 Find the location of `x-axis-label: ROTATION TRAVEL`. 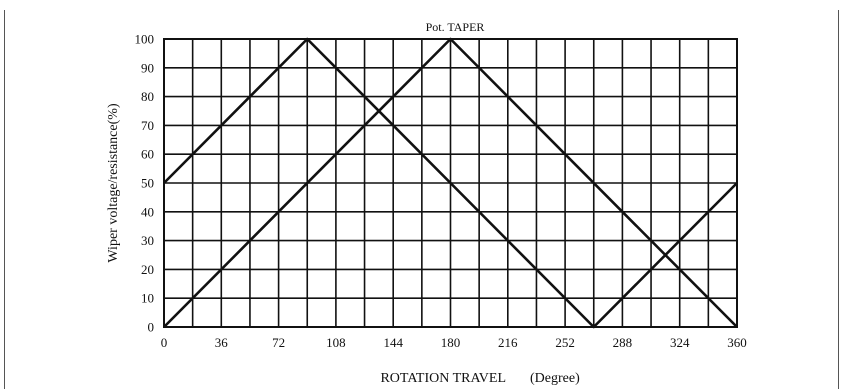

x-axis-label: ROTATION TRAVEL is located at coordinates (443, 378).